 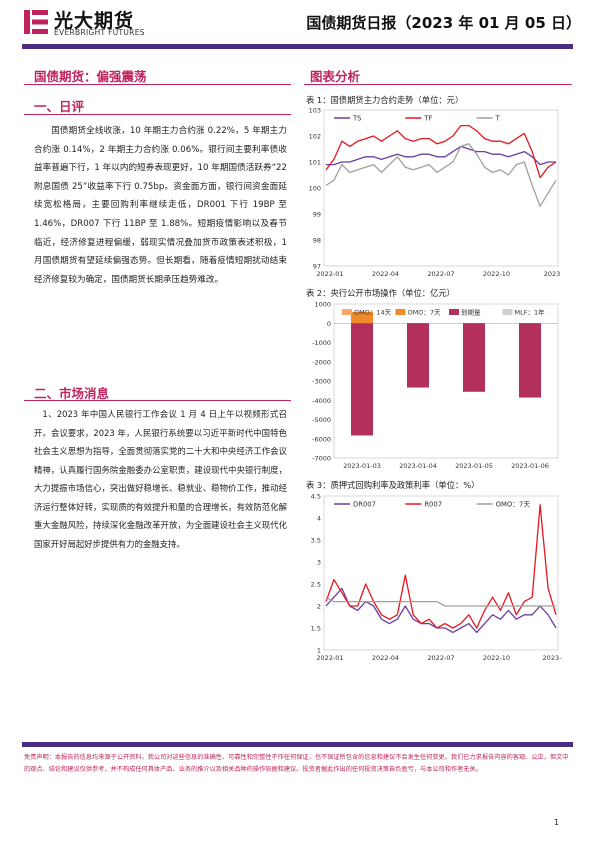 What do you see at coordinates (319, 651) in the screenshot?
I see `y-tick-label: 1` at bounding box center [319, 651].